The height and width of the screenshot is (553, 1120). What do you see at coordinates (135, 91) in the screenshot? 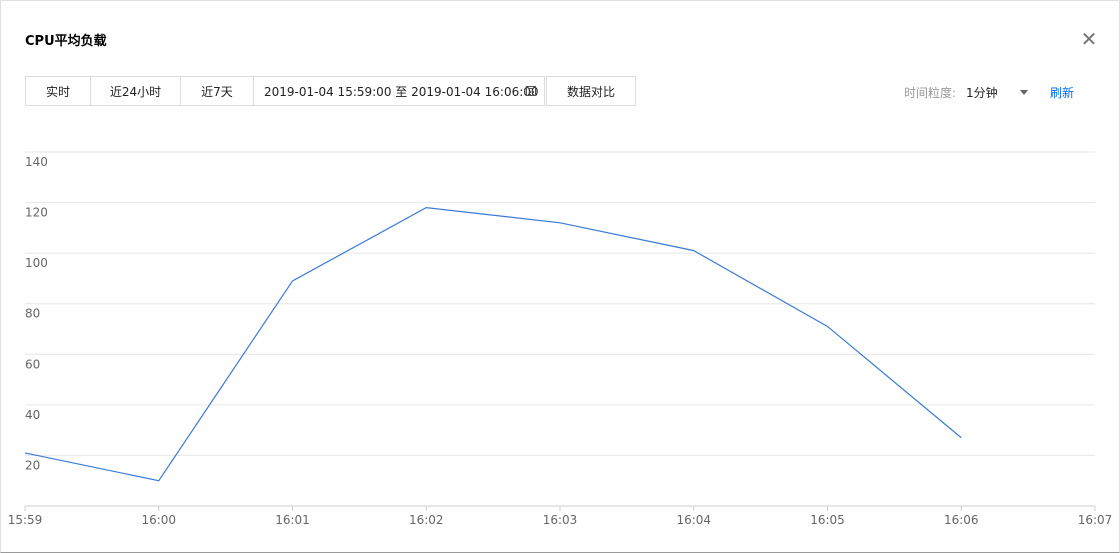
I see `tab-last-24-hours: 近24小时` at bounding box center [135, 91].